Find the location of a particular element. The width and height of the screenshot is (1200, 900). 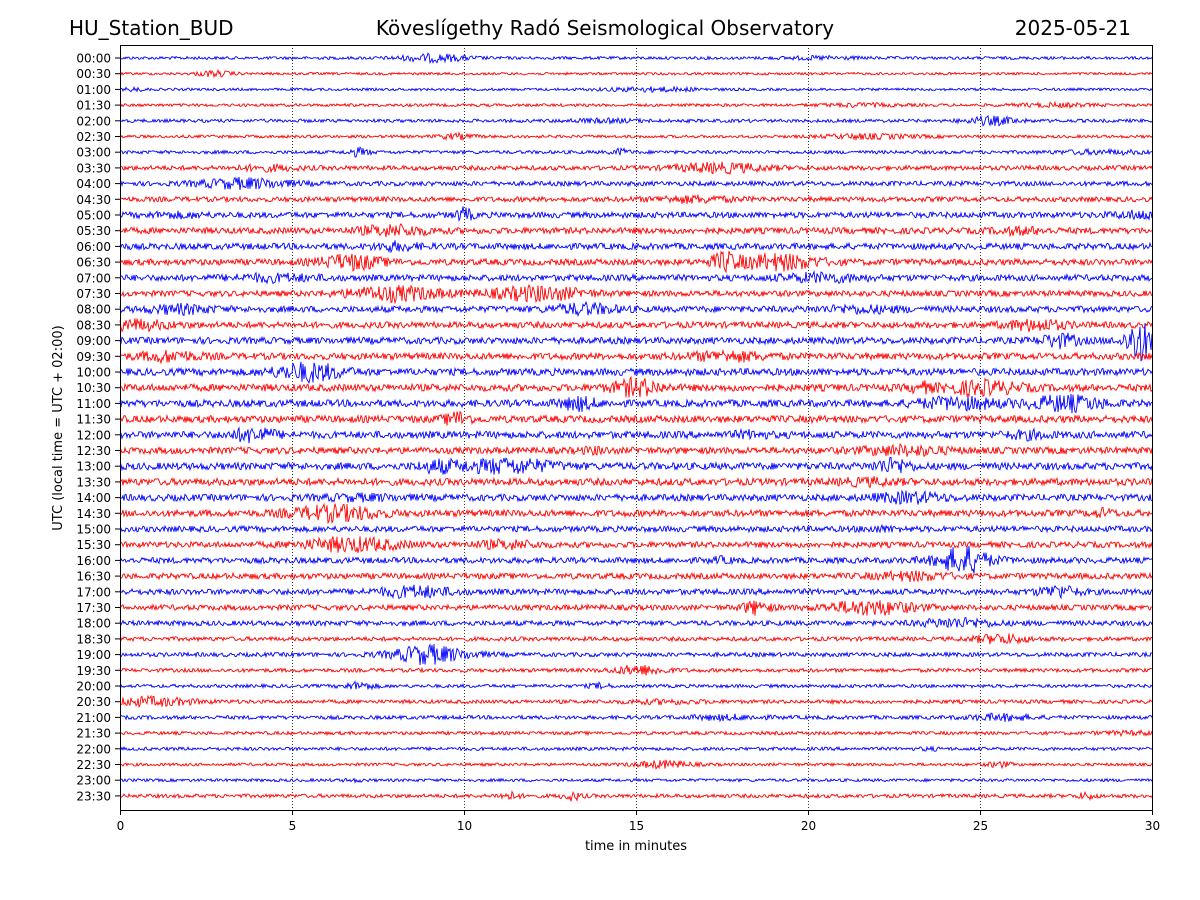

x-tick-label: 25 is located at coordinates (980, 826).